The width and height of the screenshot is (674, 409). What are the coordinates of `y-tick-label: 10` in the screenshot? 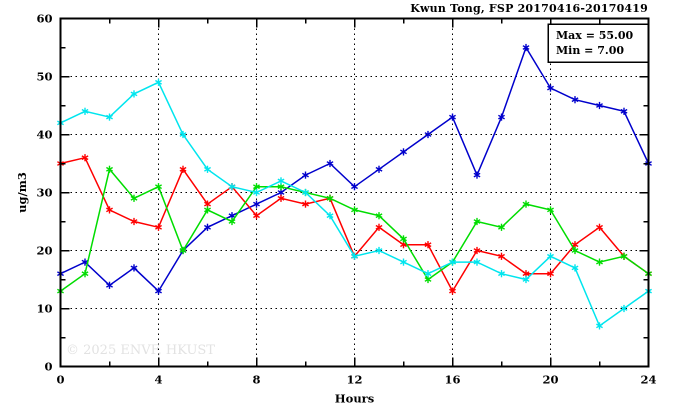 It's located at (44, 309).